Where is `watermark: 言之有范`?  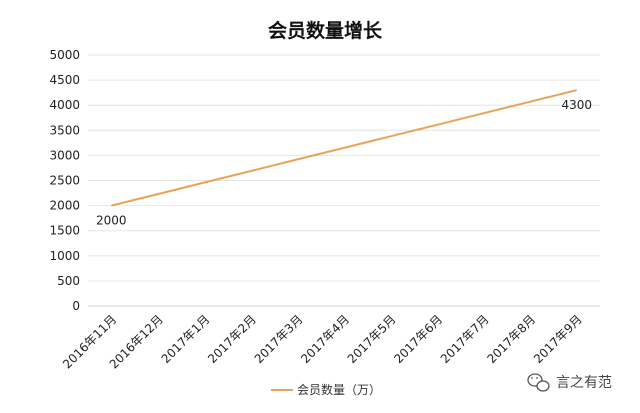 watermark: 言之有范 is located at coordinates (569, 382).